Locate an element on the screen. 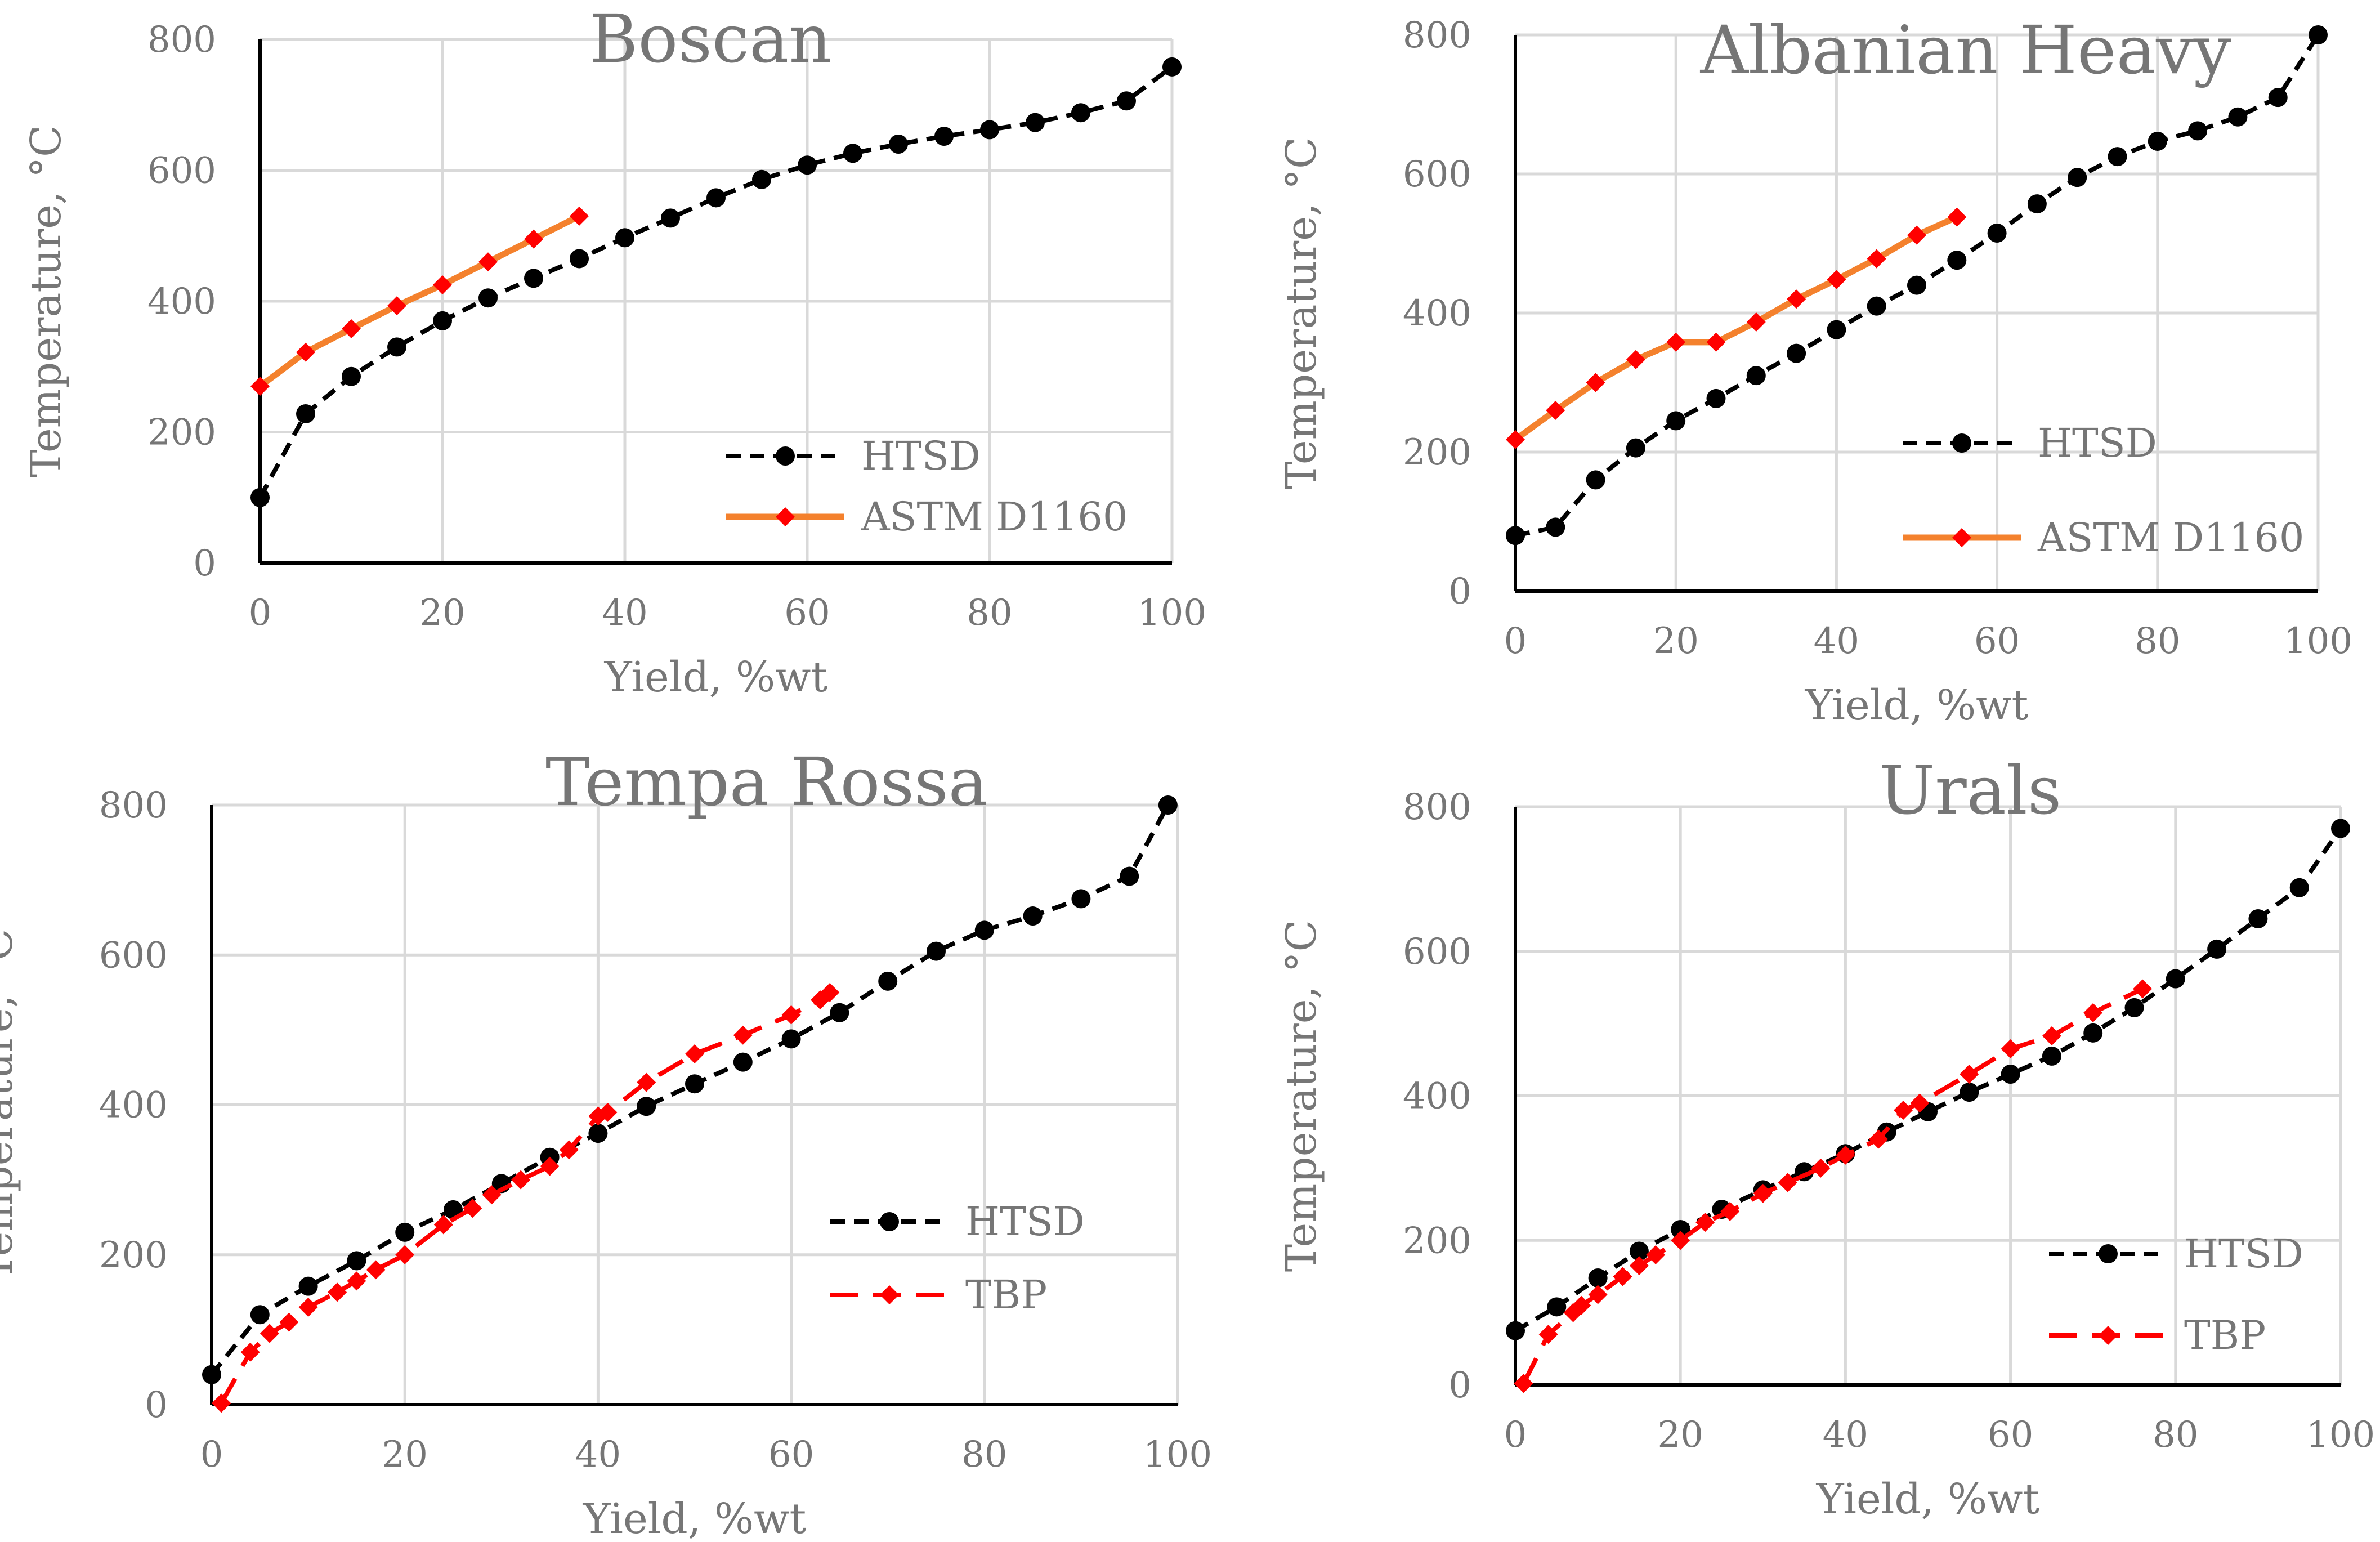 The height and width of the screenshot is (1542, 2380). legend: HTSD TBP is located at coordinates (957, 1258).